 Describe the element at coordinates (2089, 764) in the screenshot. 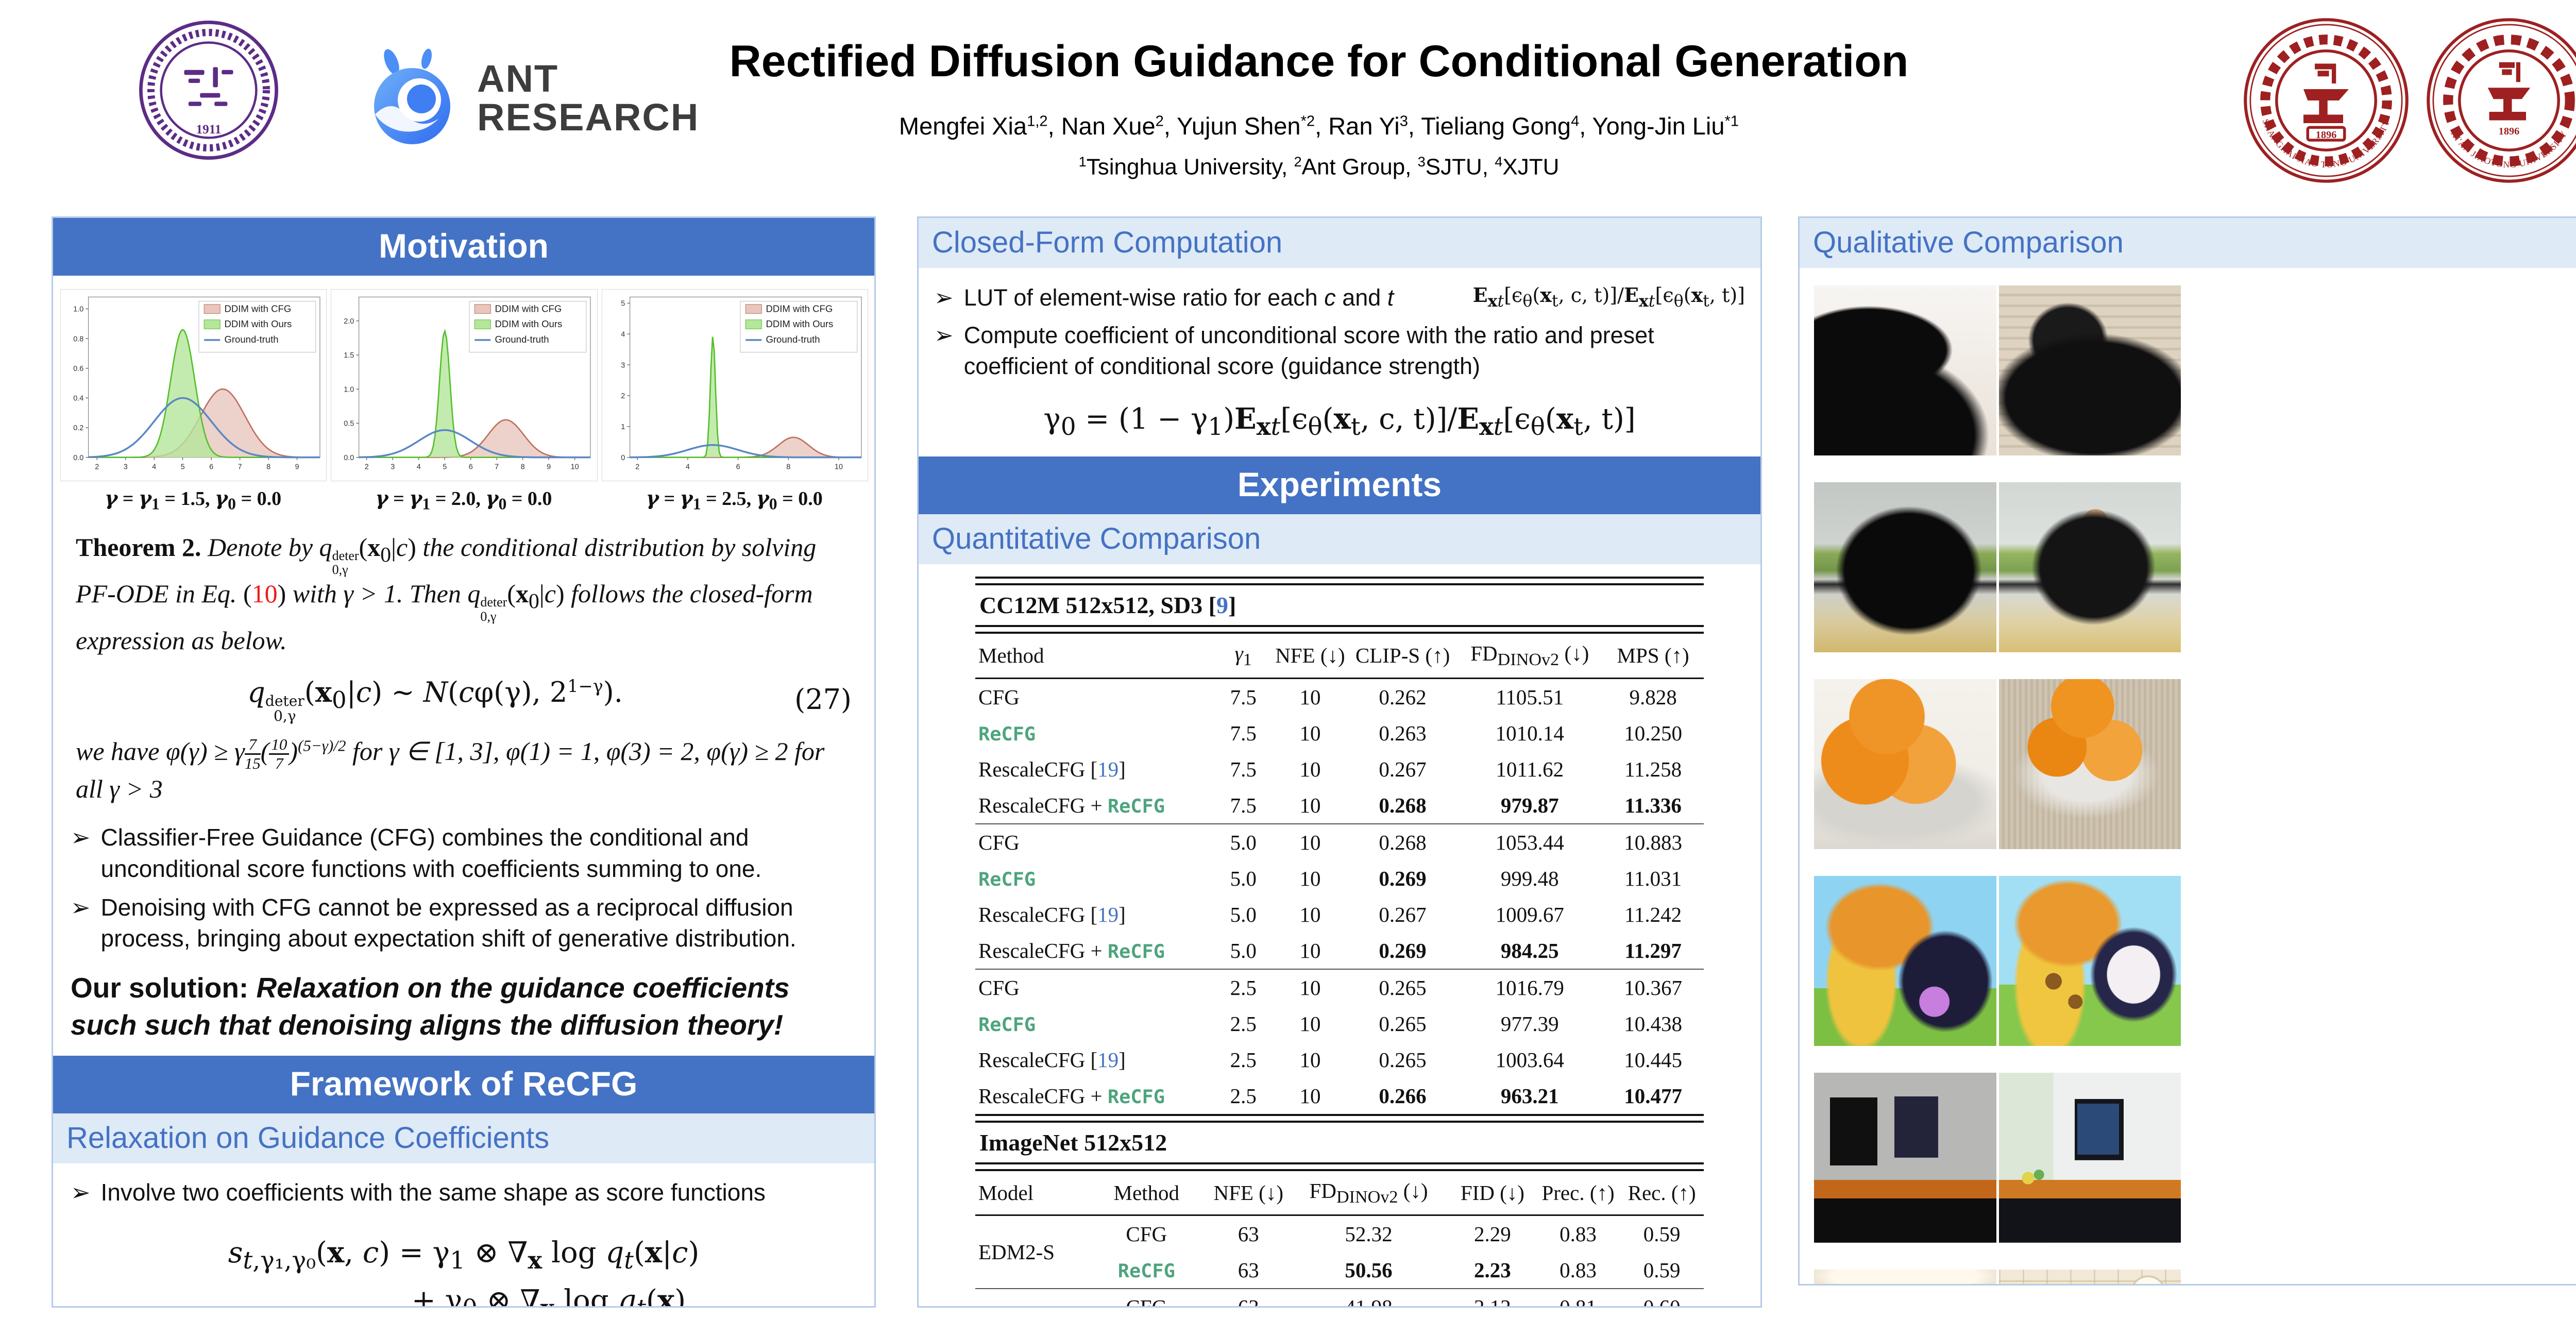

I see `qualitative-image-oranges-recfg` at that location.